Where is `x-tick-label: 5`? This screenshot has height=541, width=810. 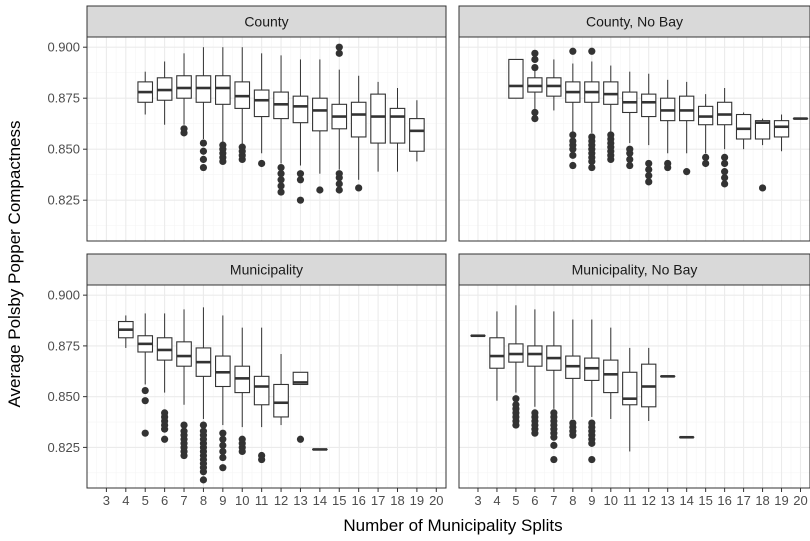 x-tick-label: 5 is located at coordinates (515, 500).